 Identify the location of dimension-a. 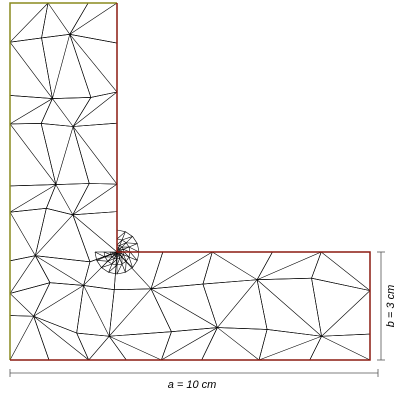
(194, 373).